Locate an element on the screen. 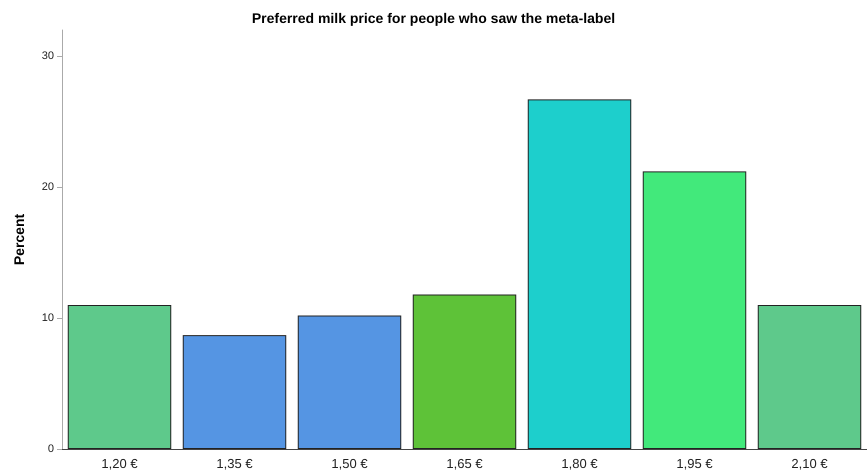  x-tick-label: 1,95 € is located at coordinates (695, 463).